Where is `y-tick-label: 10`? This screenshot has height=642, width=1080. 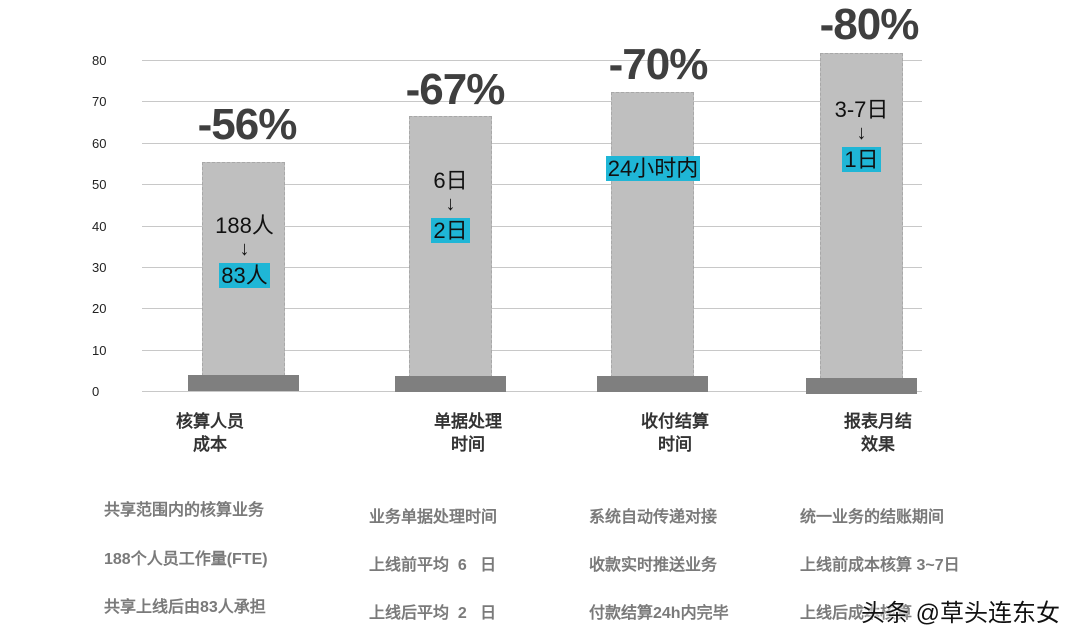
y-tick-label: 10 is located at coordinates (99, 350).